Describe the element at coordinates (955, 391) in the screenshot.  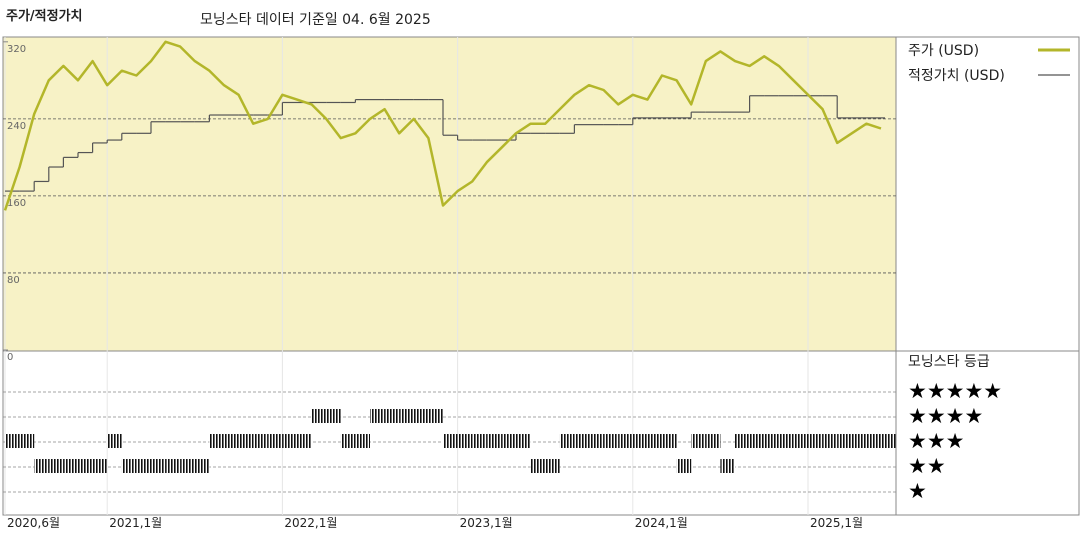
I see `rating-label: ★★★★★` at that location.